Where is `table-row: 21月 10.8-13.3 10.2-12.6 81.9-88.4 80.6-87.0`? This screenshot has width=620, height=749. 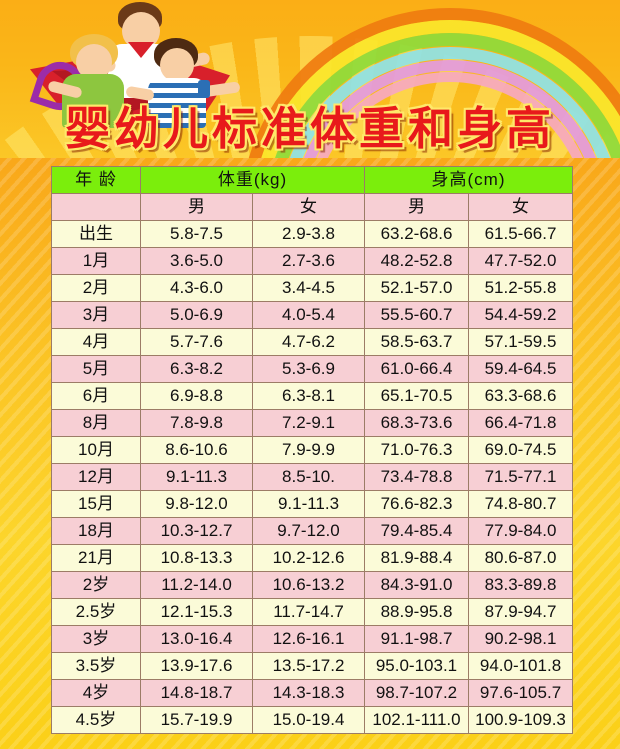
table-row: 21月 10.8-13.3 10.2-12.6 81.9-88.4 80.6-87.0 is located at coordinates (312, 558).